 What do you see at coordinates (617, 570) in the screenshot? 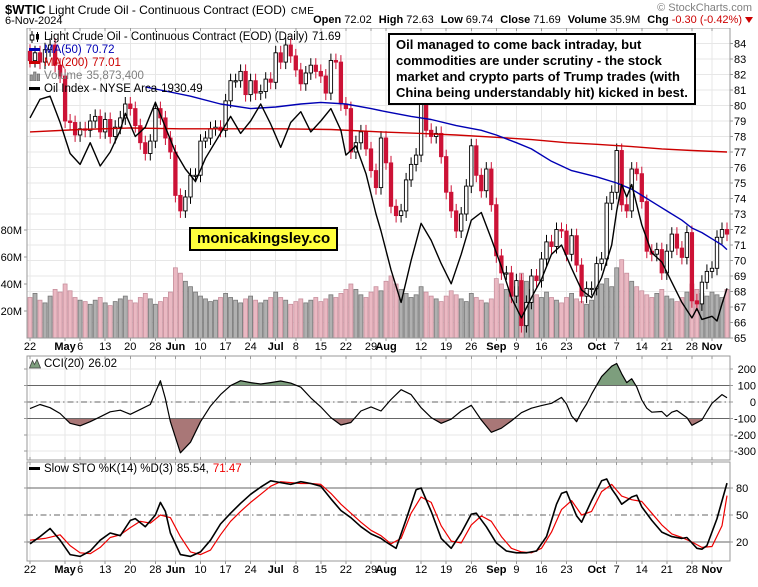
I see `date-axis-label: 7` at bounding box center [617, 570].